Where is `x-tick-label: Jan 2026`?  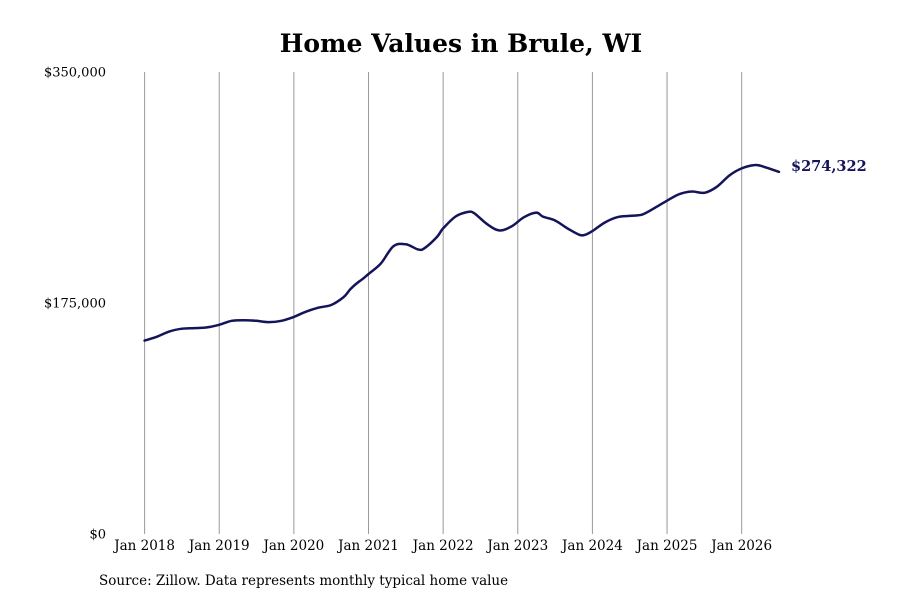 x-tick-label: Jan 2026 is located at coordinates (740, 546).